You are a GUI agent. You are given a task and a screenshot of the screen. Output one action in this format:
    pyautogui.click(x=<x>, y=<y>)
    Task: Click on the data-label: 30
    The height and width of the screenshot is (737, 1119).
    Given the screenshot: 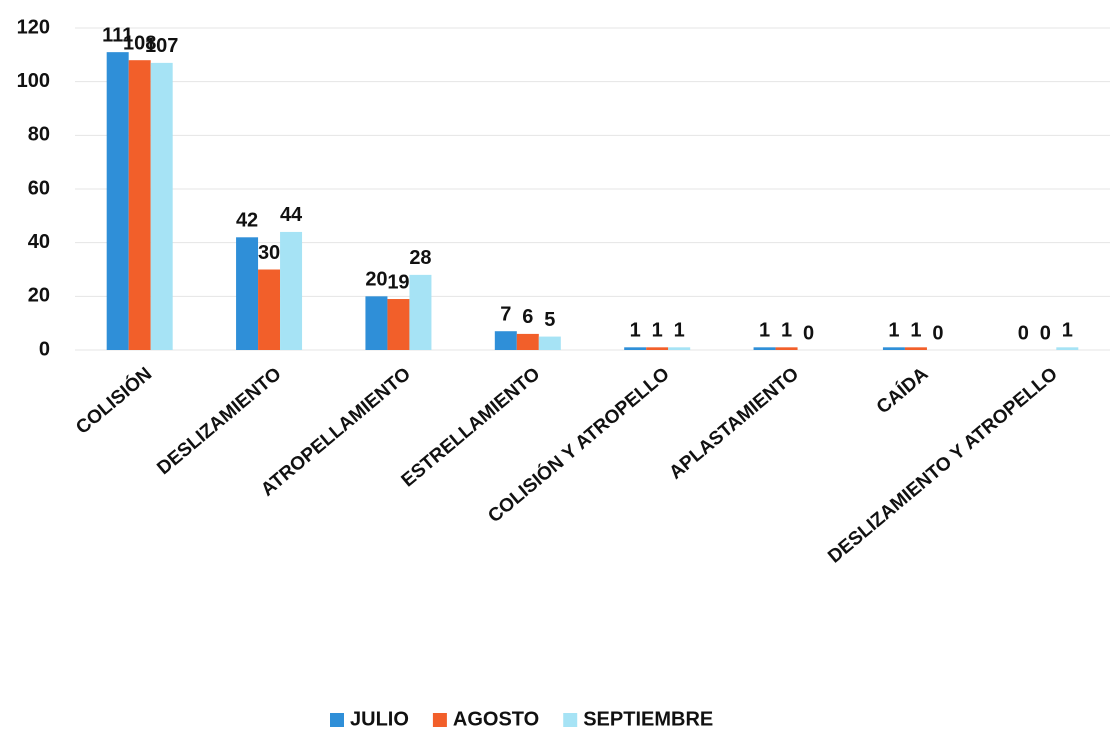 What is the action you would take?
    pyautogui.click(x=269, y=253)
    